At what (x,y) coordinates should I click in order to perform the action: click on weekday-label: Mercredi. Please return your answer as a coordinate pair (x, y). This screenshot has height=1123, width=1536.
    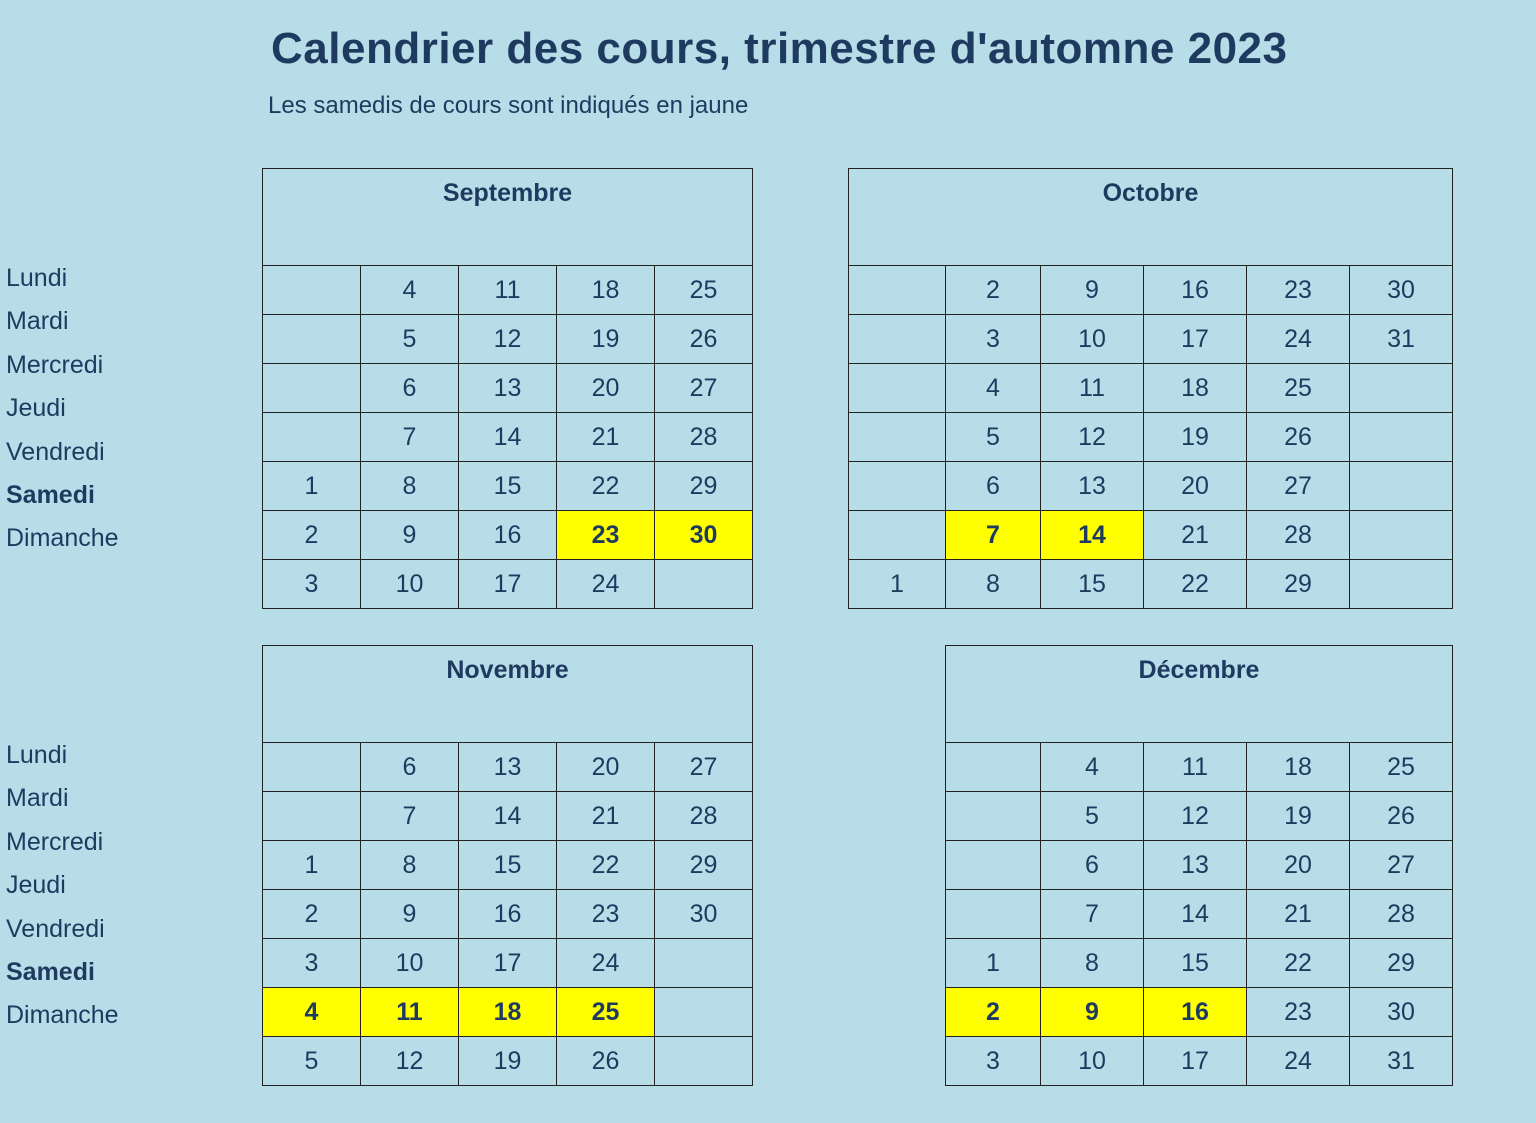
    Looking at the image, I should click on (55, 364).